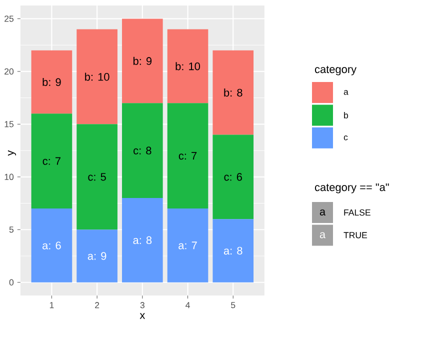  I want to click on legend-label: a, so click(346, 92).